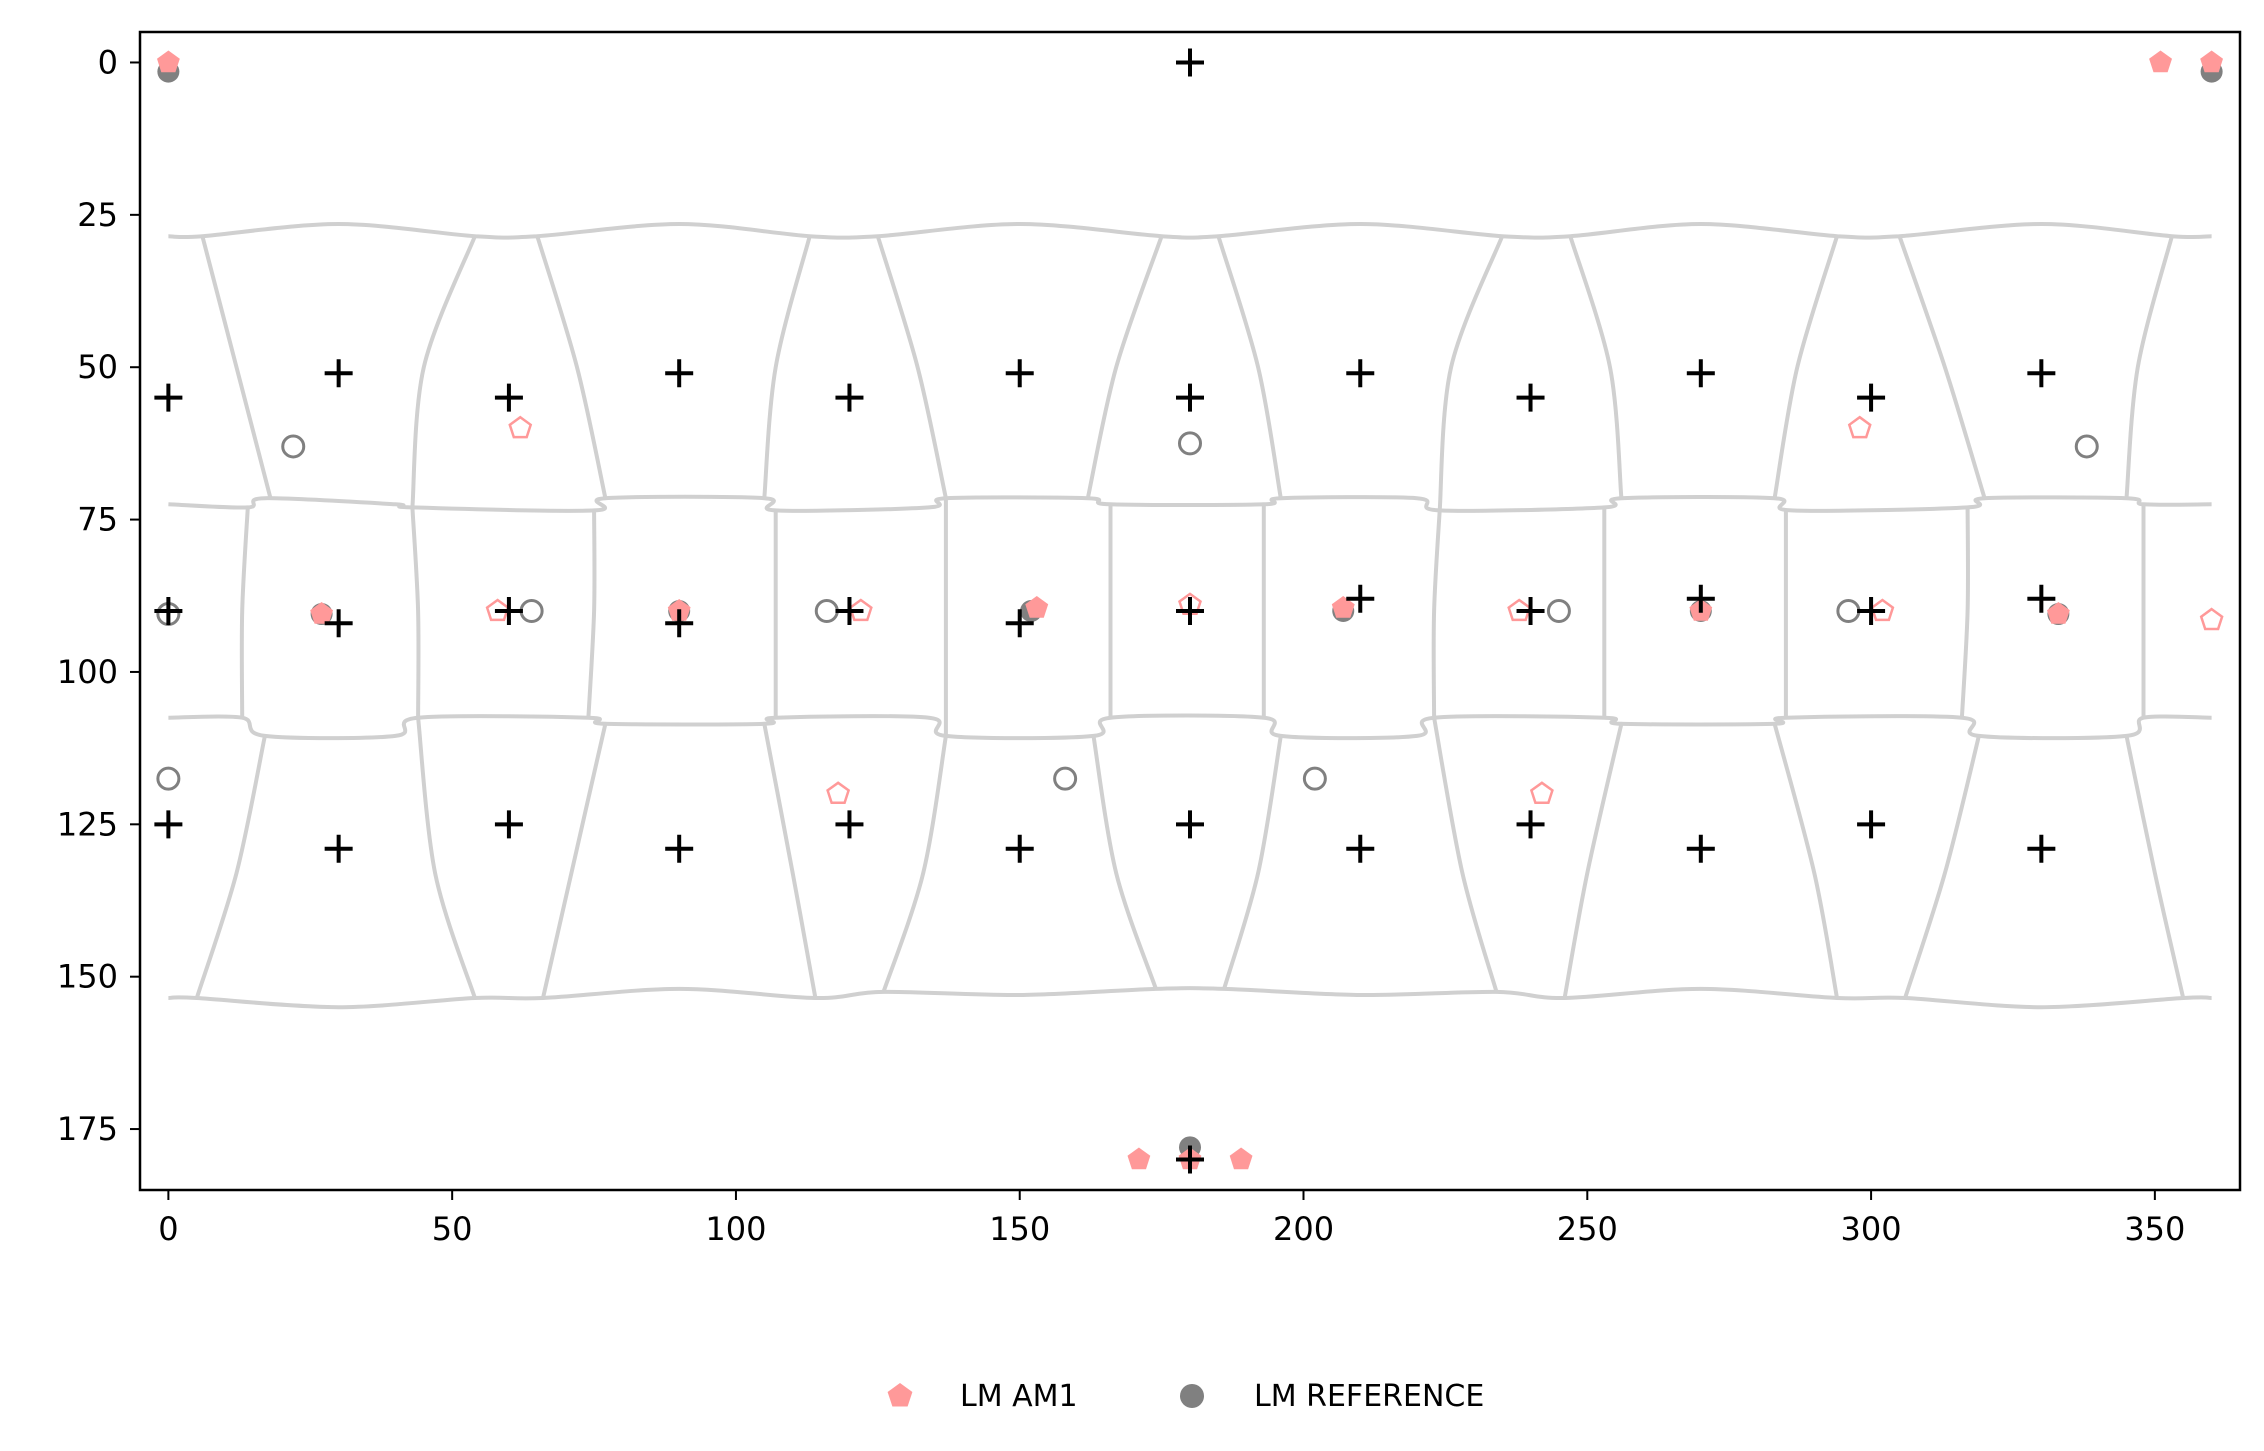 The width and height of the screenshot is (2264, 1451). What do you see at coordinates (108, 62) in the screenshot?
I see `y-tick-label: 0` at bounding box center [108, 62].